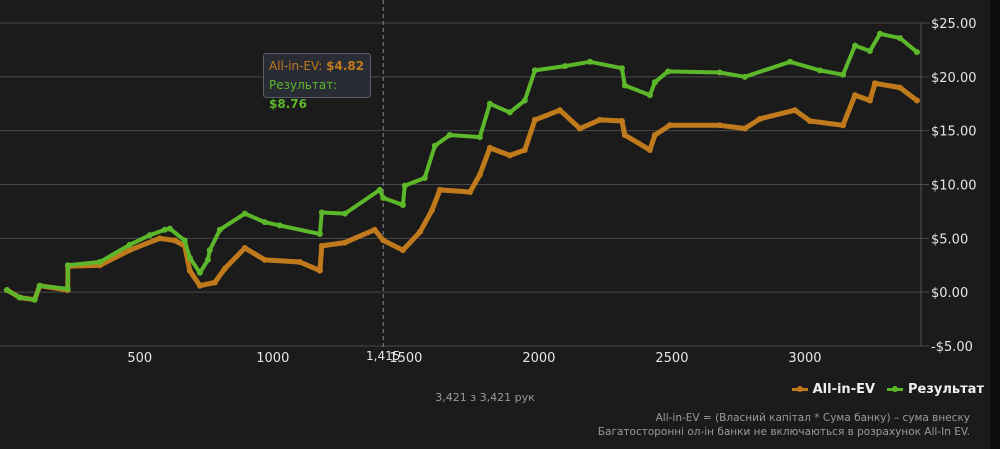  I want to click on y-tick-label: $15.00, so click(954, 132).